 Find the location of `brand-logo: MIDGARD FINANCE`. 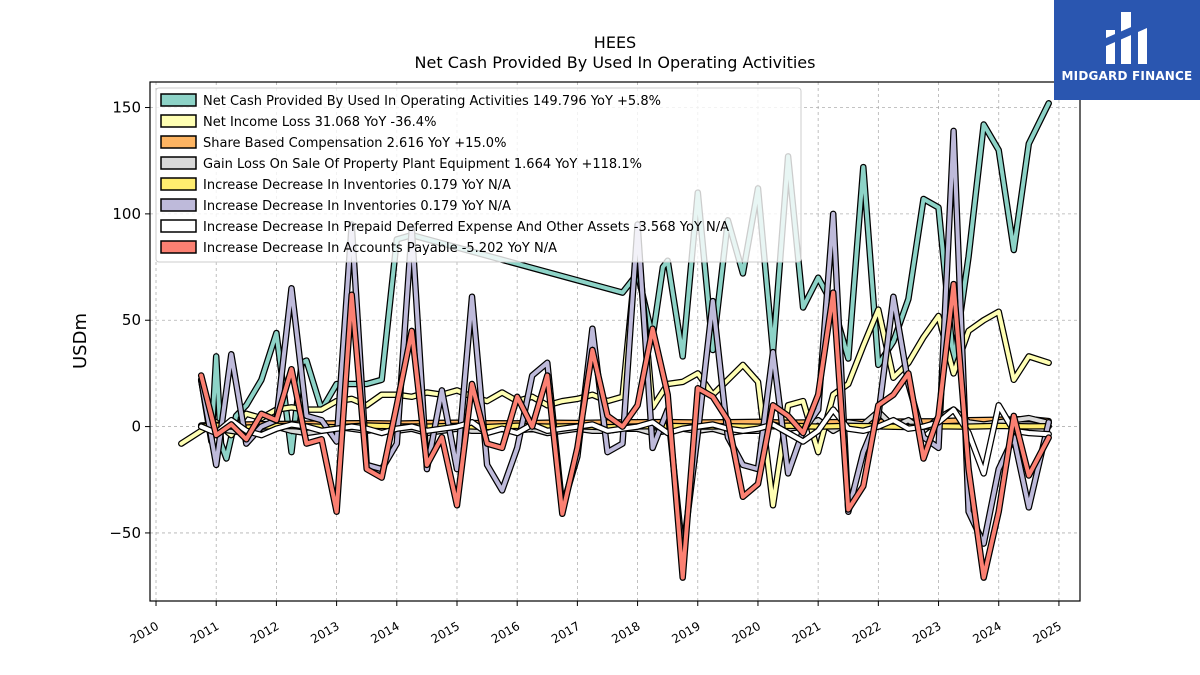

brand-logo: MIDGARD FINANCE is located at coordinates (1127, 50).